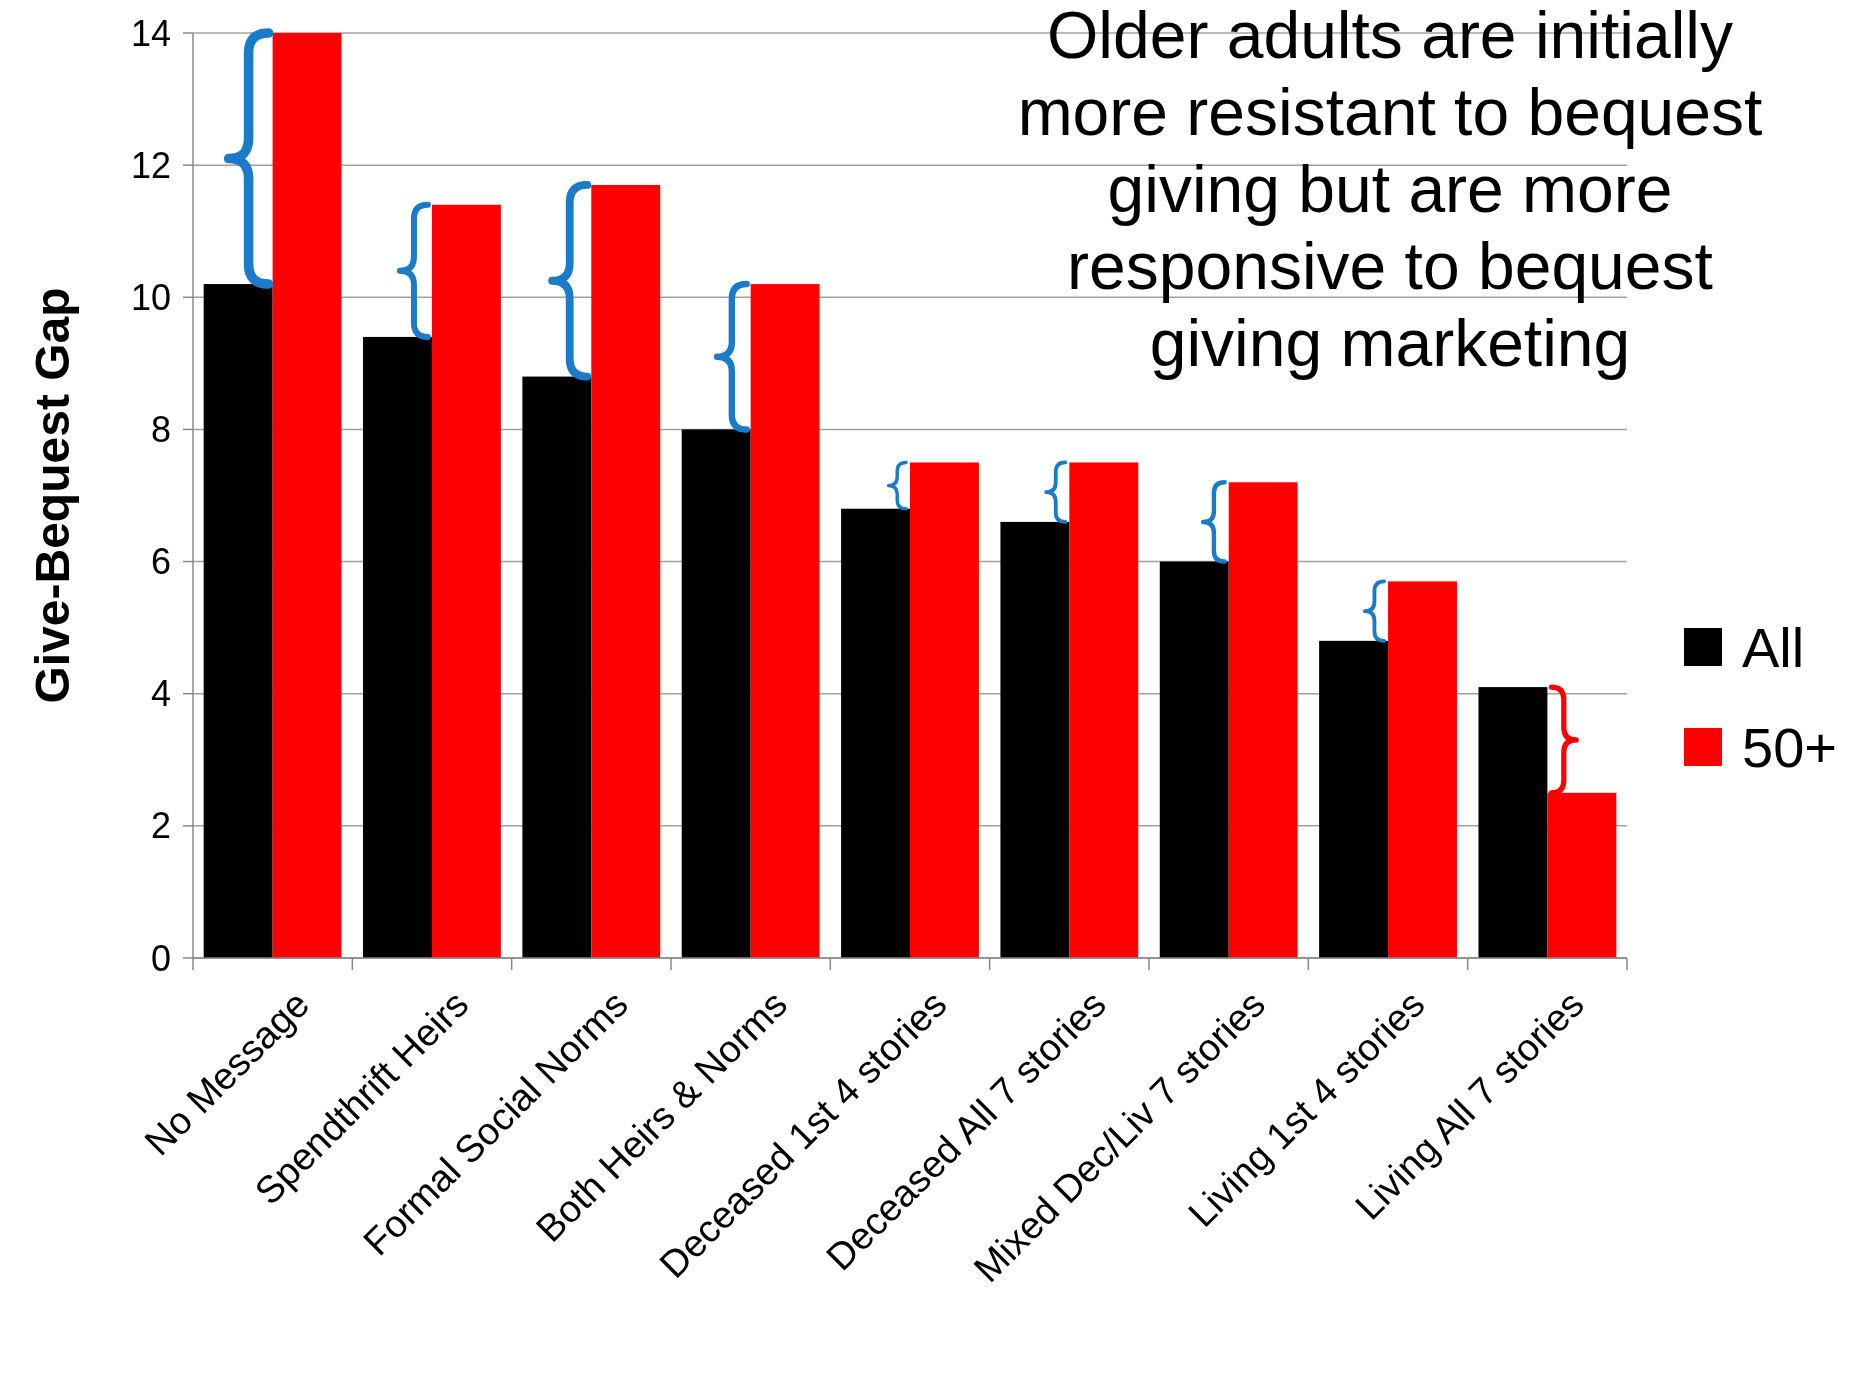 The width and height of the screenshot is (1860, 1389). Describe the element at coordinates (150, 297) in the screenshot. I see `y-tick-label: 10` at that location.